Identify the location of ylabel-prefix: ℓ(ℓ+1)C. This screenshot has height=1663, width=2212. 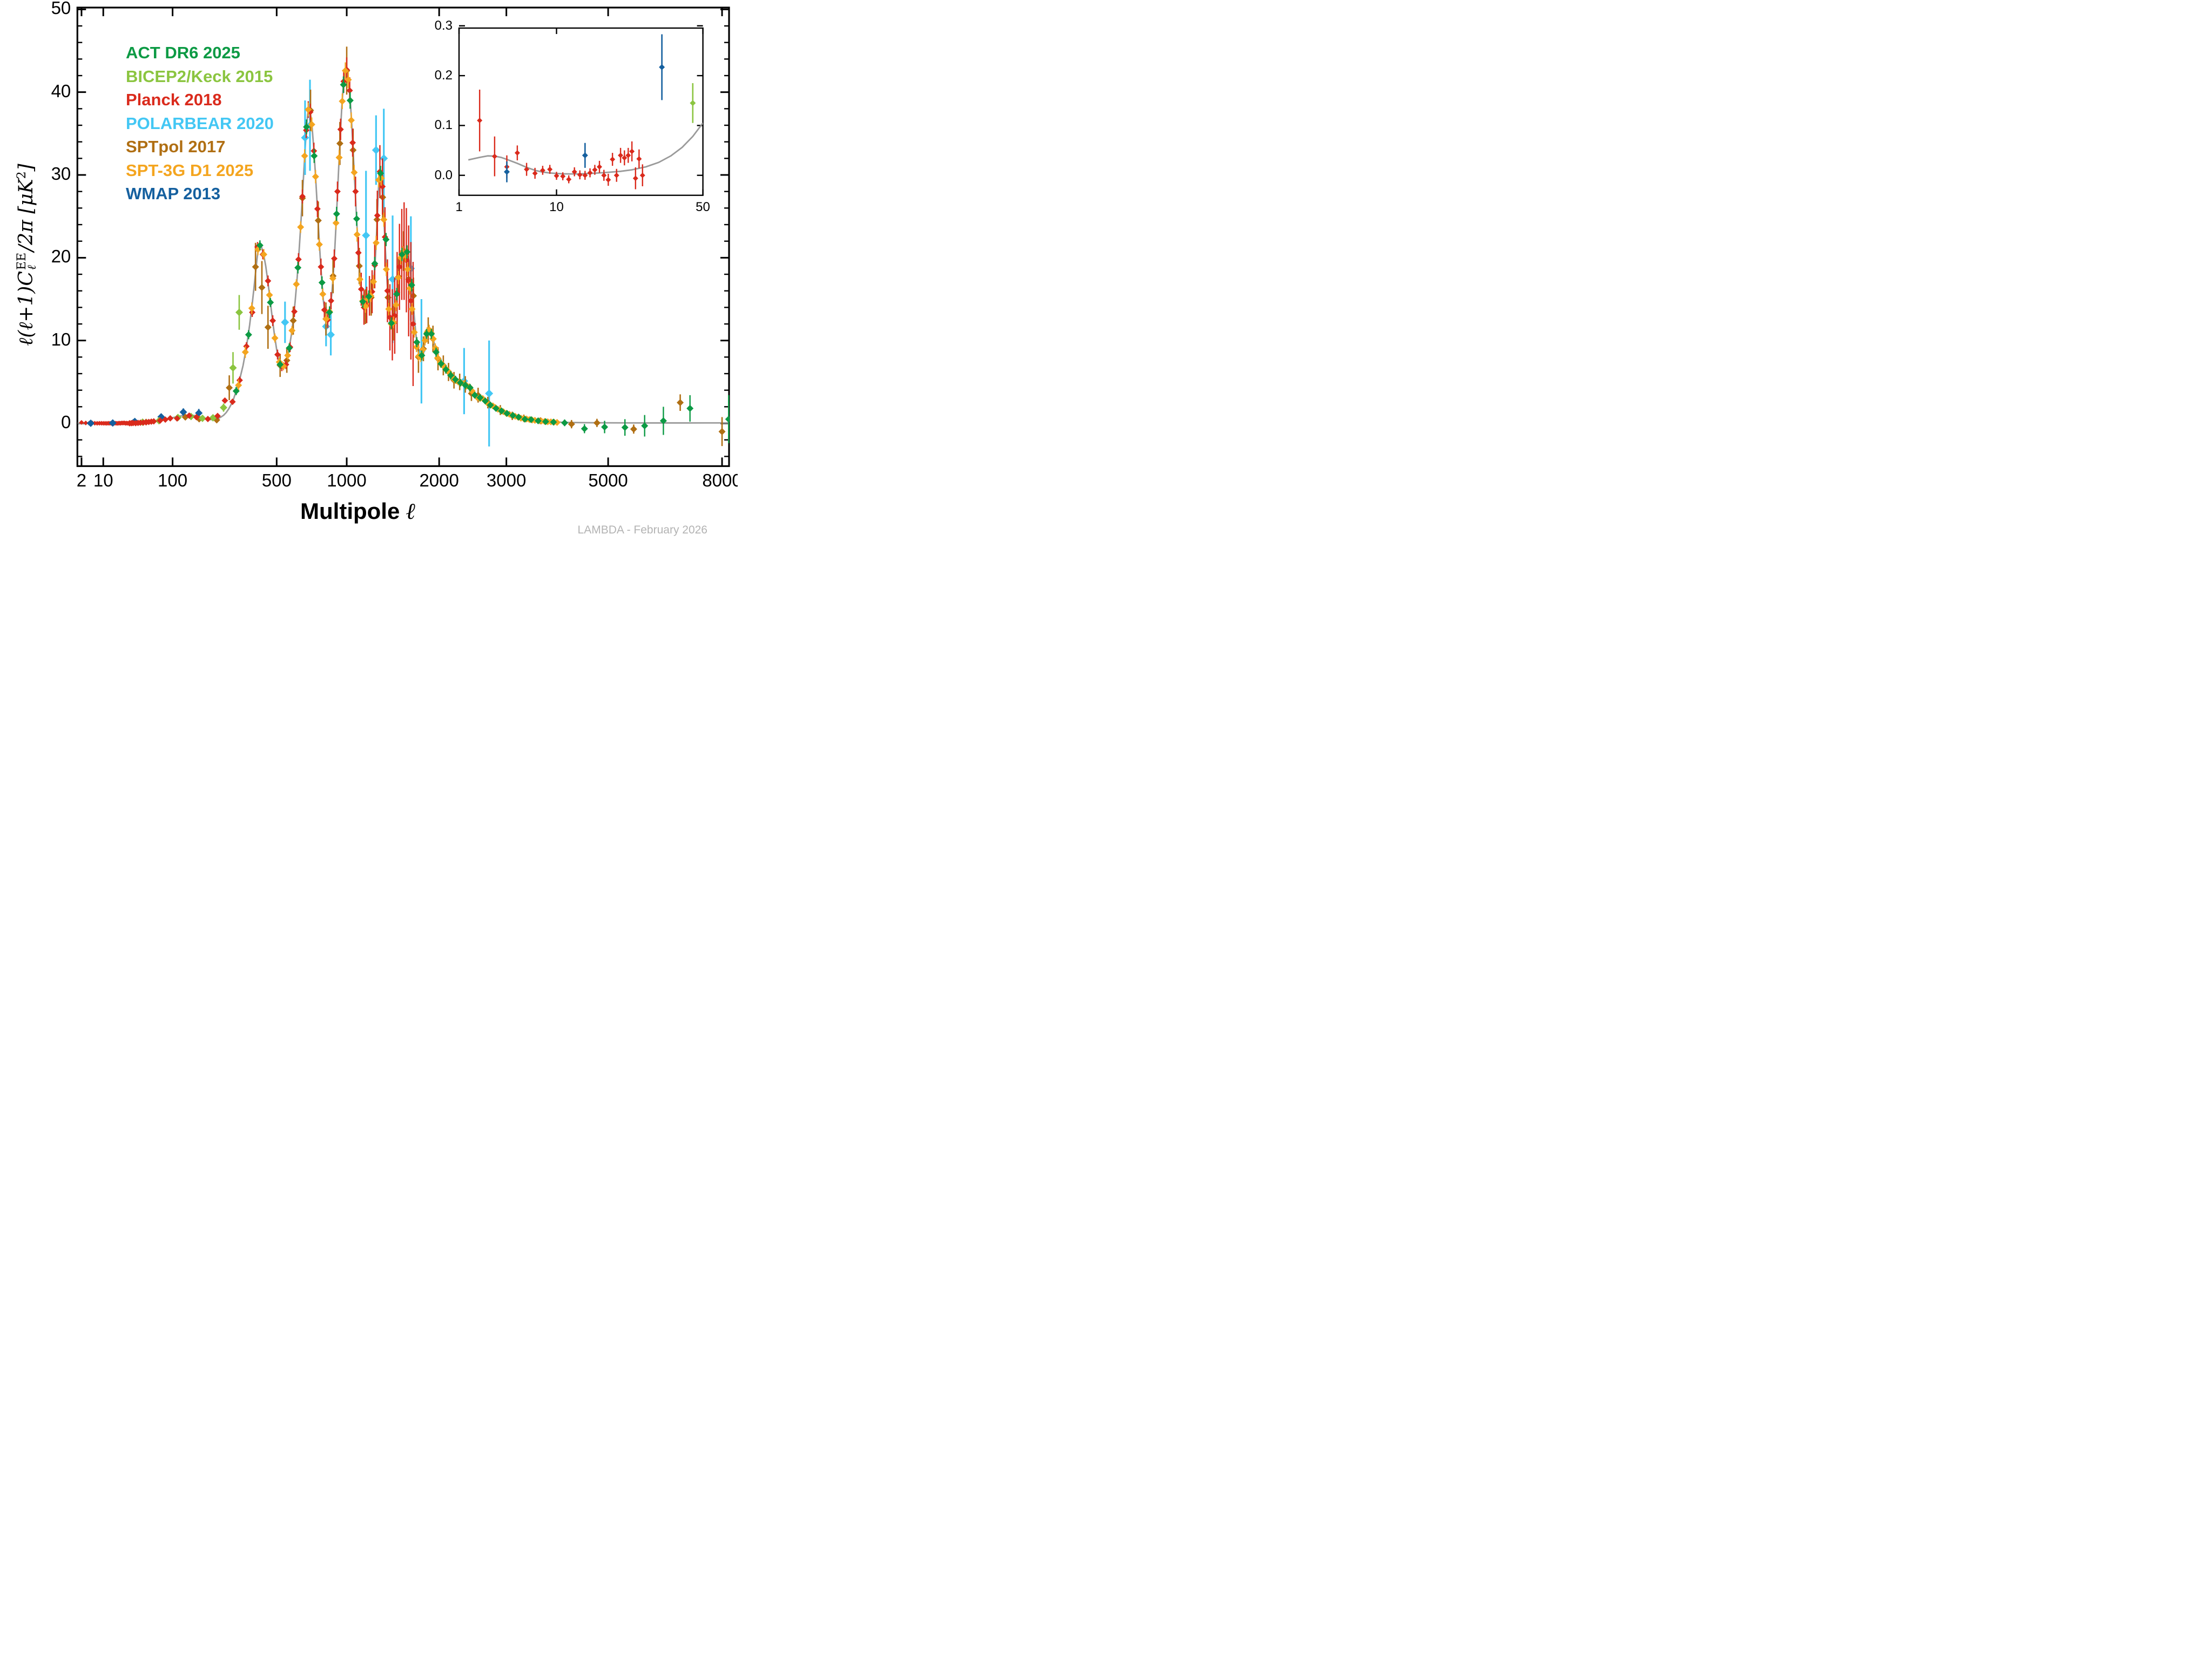
(26, 308).